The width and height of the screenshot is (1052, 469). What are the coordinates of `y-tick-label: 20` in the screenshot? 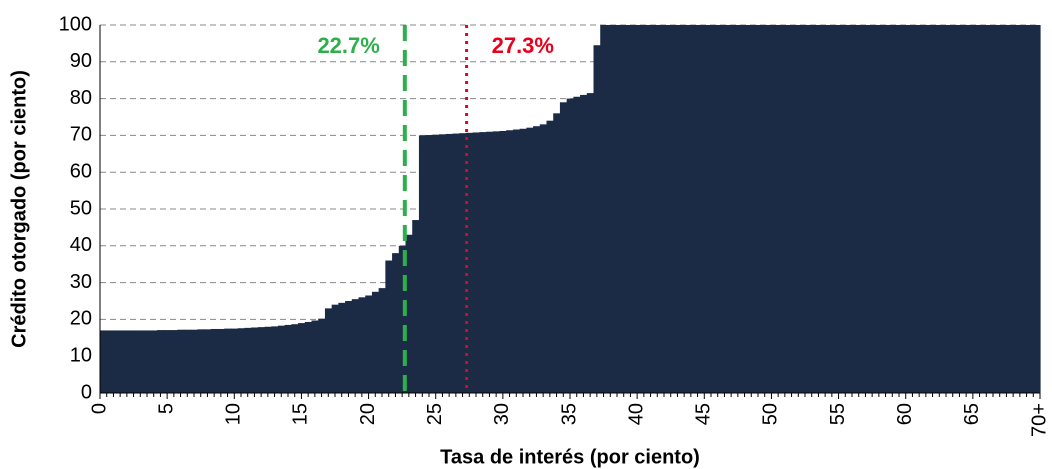 It's located at (81, 319).